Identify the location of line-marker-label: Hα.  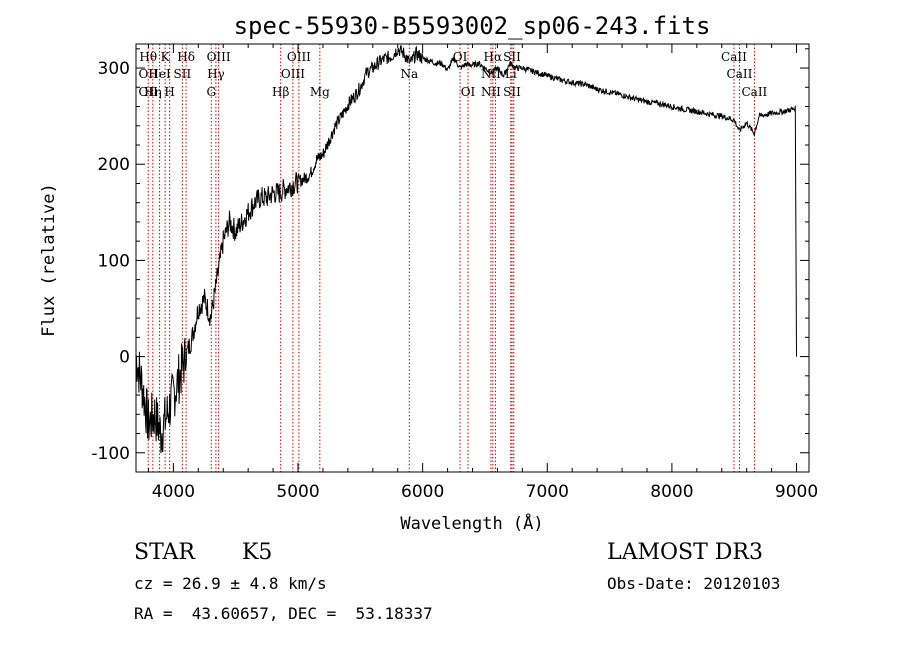
(493, 57).